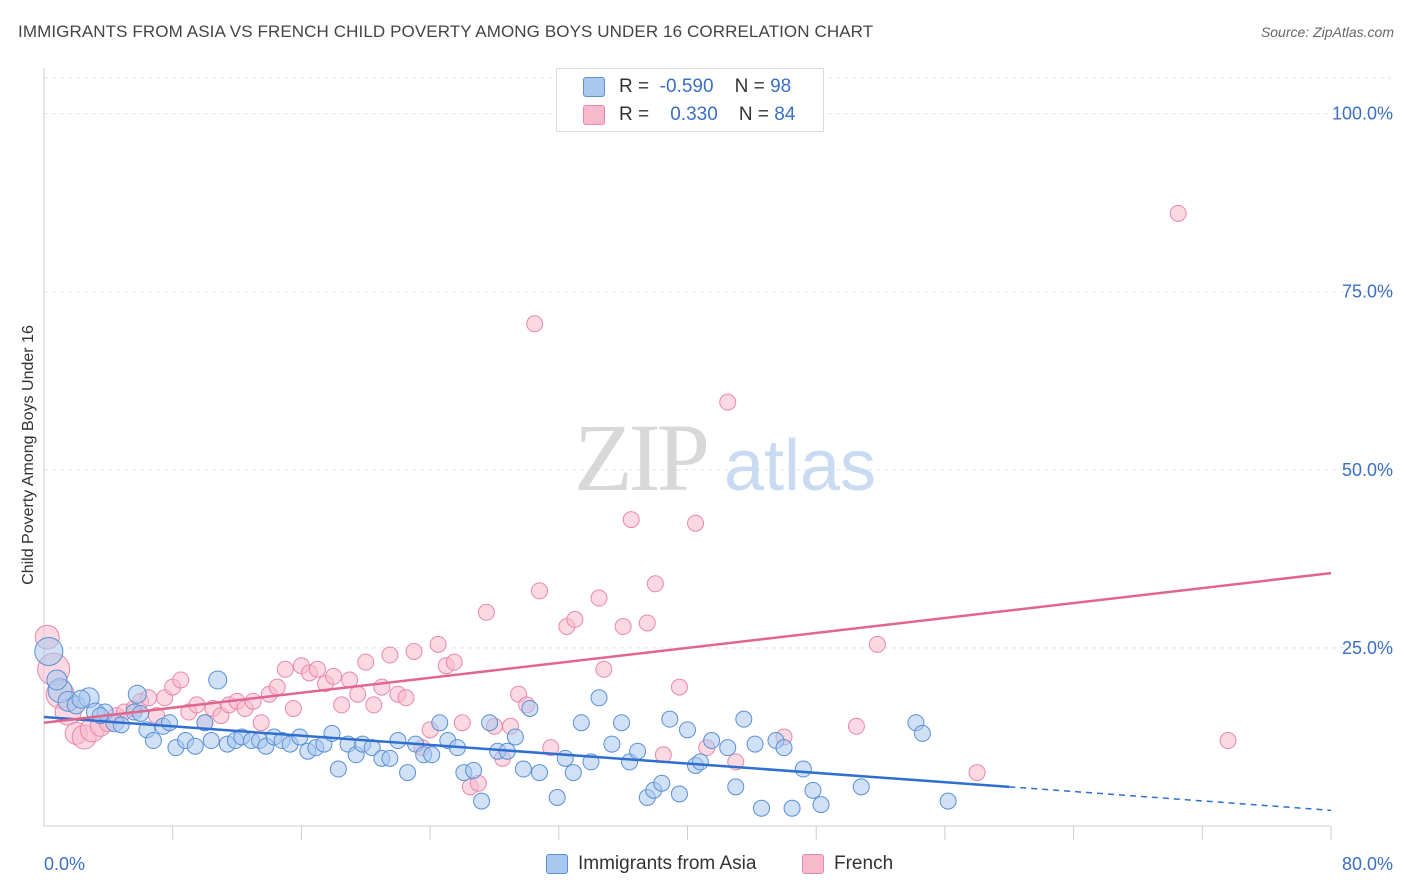 Image resolution: width=1406 pixels, height=892 pixels. I want to click on watermark: ZIP atlas, so click(725, 457).